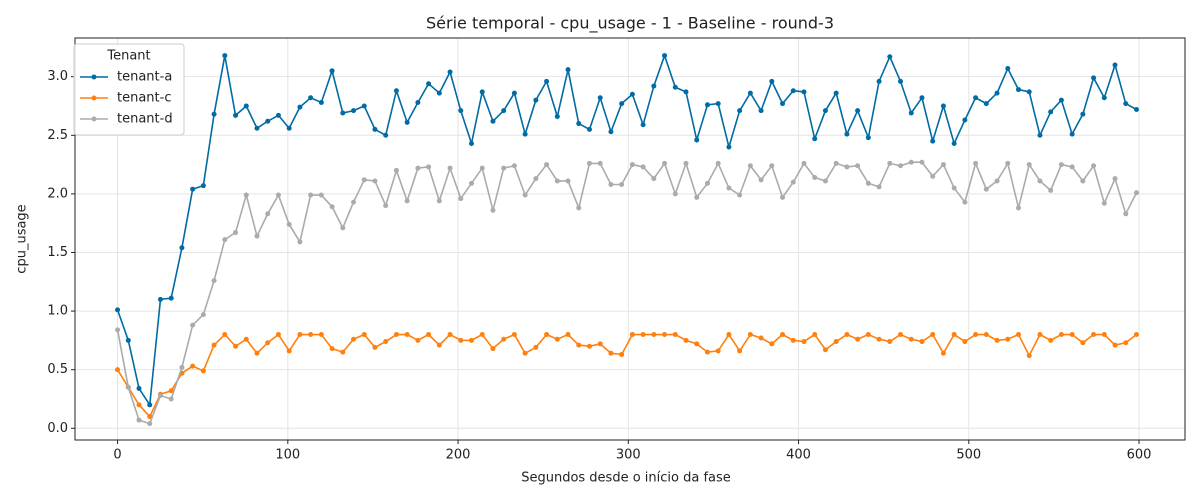 The height and width of the screenshot is (500, 1200). Describe the element at coordinates (287, 455) in the screenshot. I see `x-tick-label: 100` at that location.